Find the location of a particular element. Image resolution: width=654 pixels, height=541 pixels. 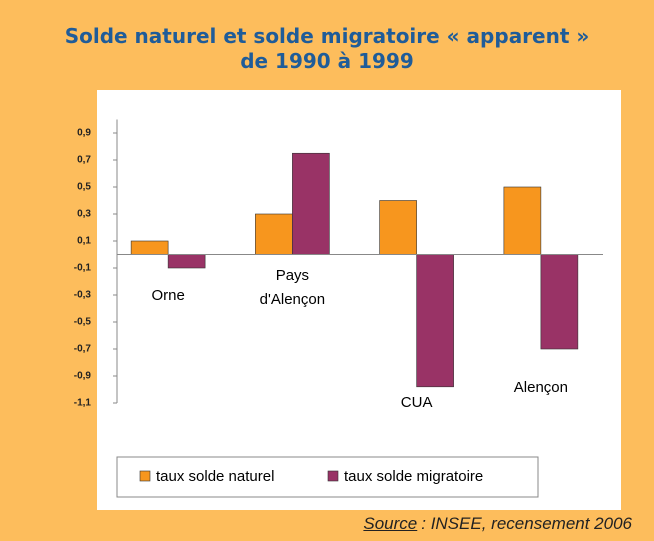

legend-box is located at coordinates (327, 477).